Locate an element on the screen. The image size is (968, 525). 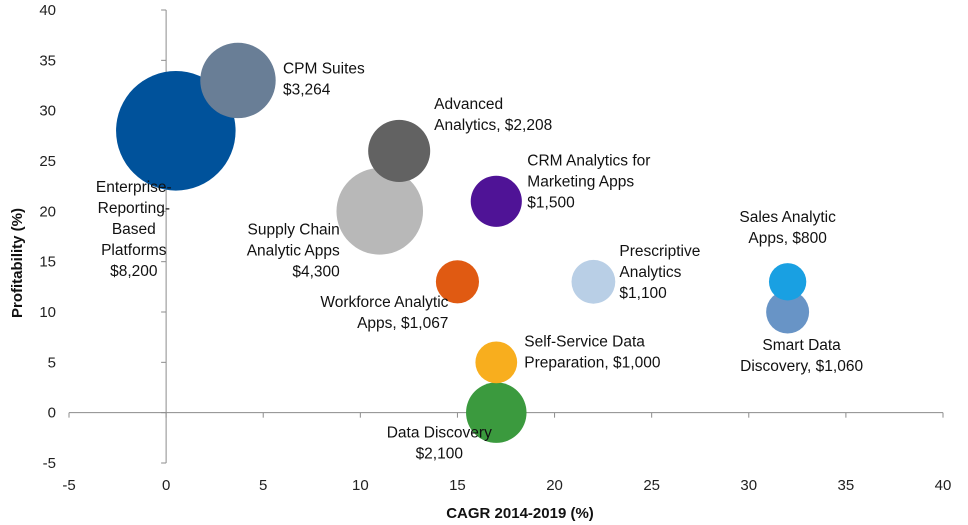
x-tick-label: 20 is located at coordinates (554, 485).